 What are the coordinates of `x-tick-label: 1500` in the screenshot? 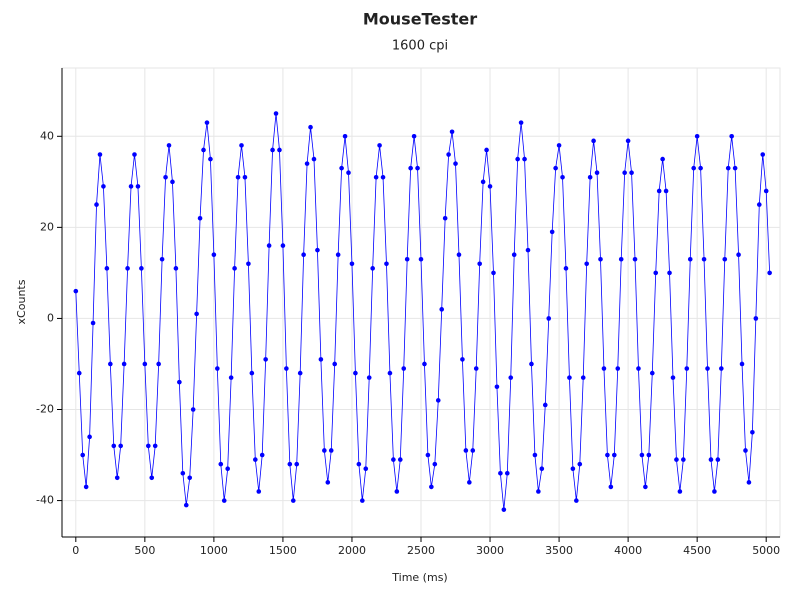 It's located at (283, 550).